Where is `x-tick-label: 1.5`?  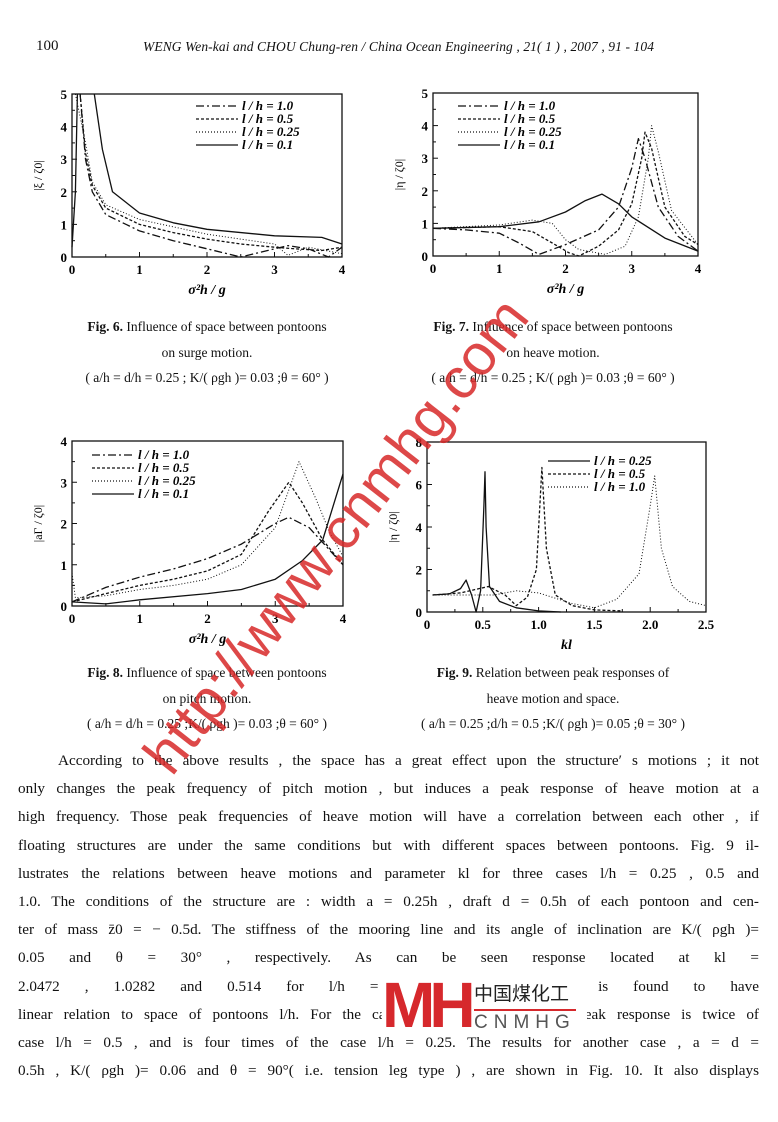
x-tick-label: 1.5 is located at coordinates (594, 624).